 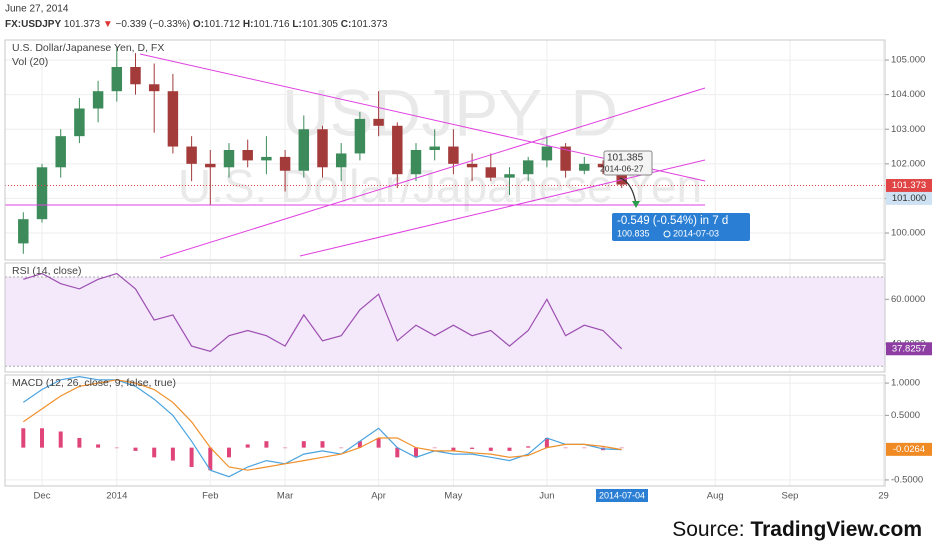 I want to click on pane-title: U.S. Dollar/Japanese Yen, D, FX, so click(x=88, y=48).